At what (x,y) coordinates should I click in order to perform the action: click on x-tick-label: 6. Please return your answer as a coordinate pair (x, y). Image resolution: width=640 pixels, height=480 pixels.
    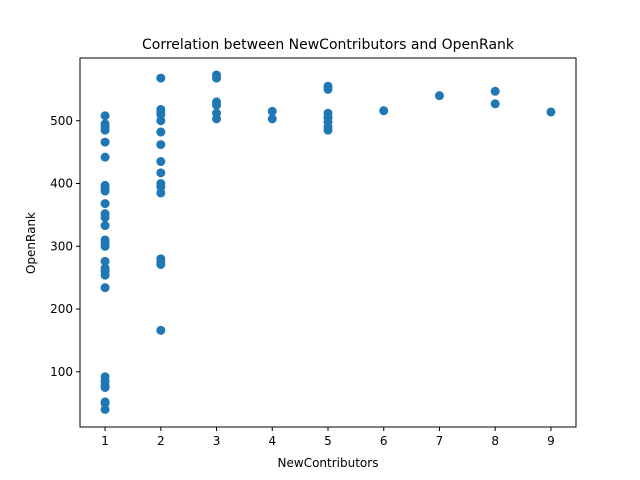
    Looking at the image, I should click on (384, 441).